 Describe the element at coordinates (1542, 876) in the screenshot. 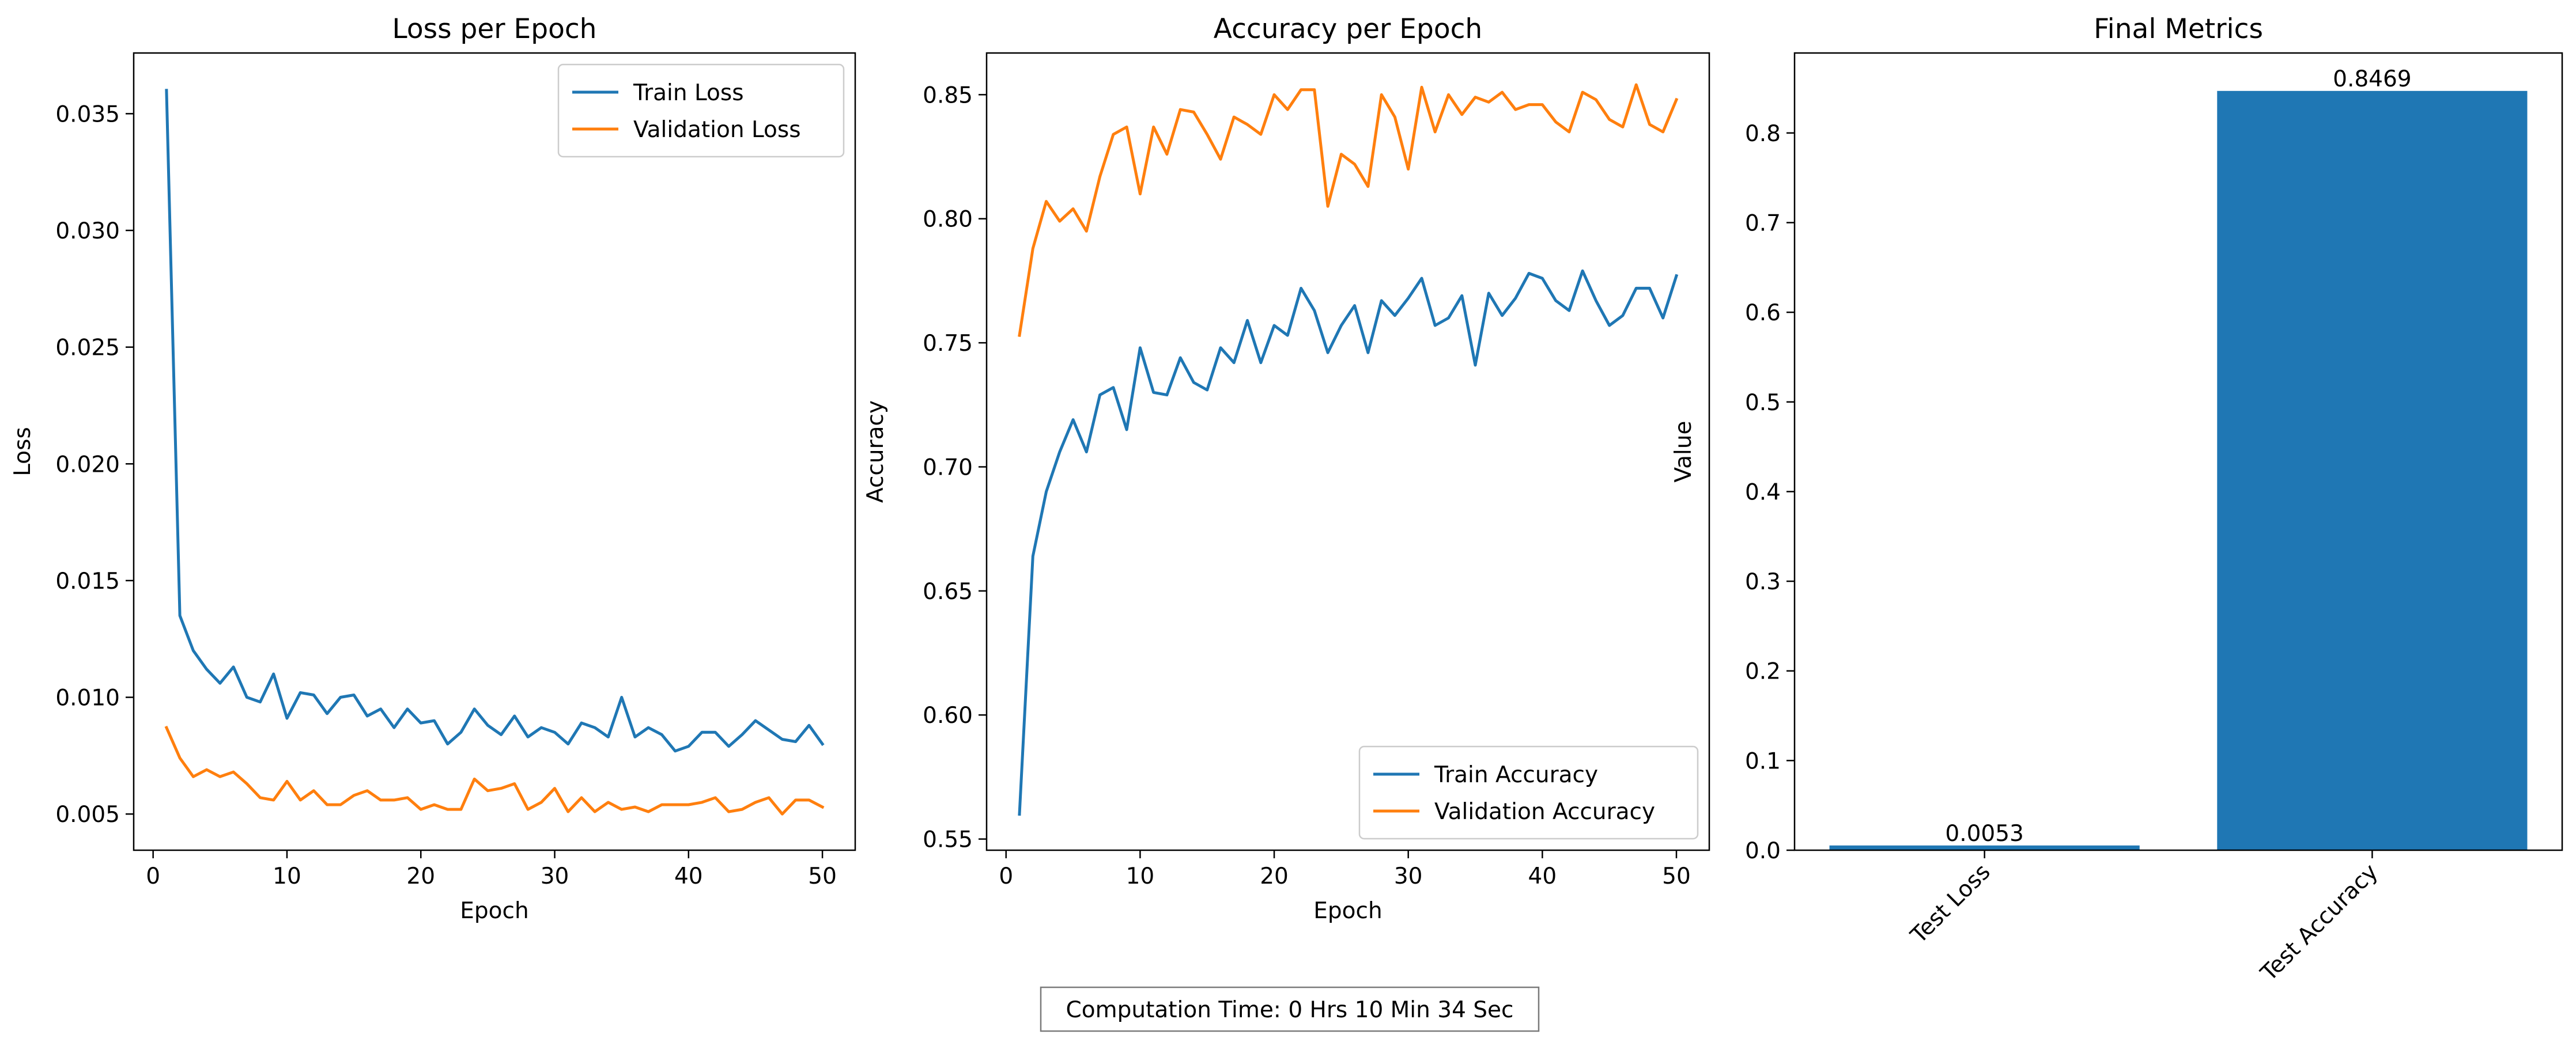

I see `accuracy-chart-x-tick-label: 40` at that location.